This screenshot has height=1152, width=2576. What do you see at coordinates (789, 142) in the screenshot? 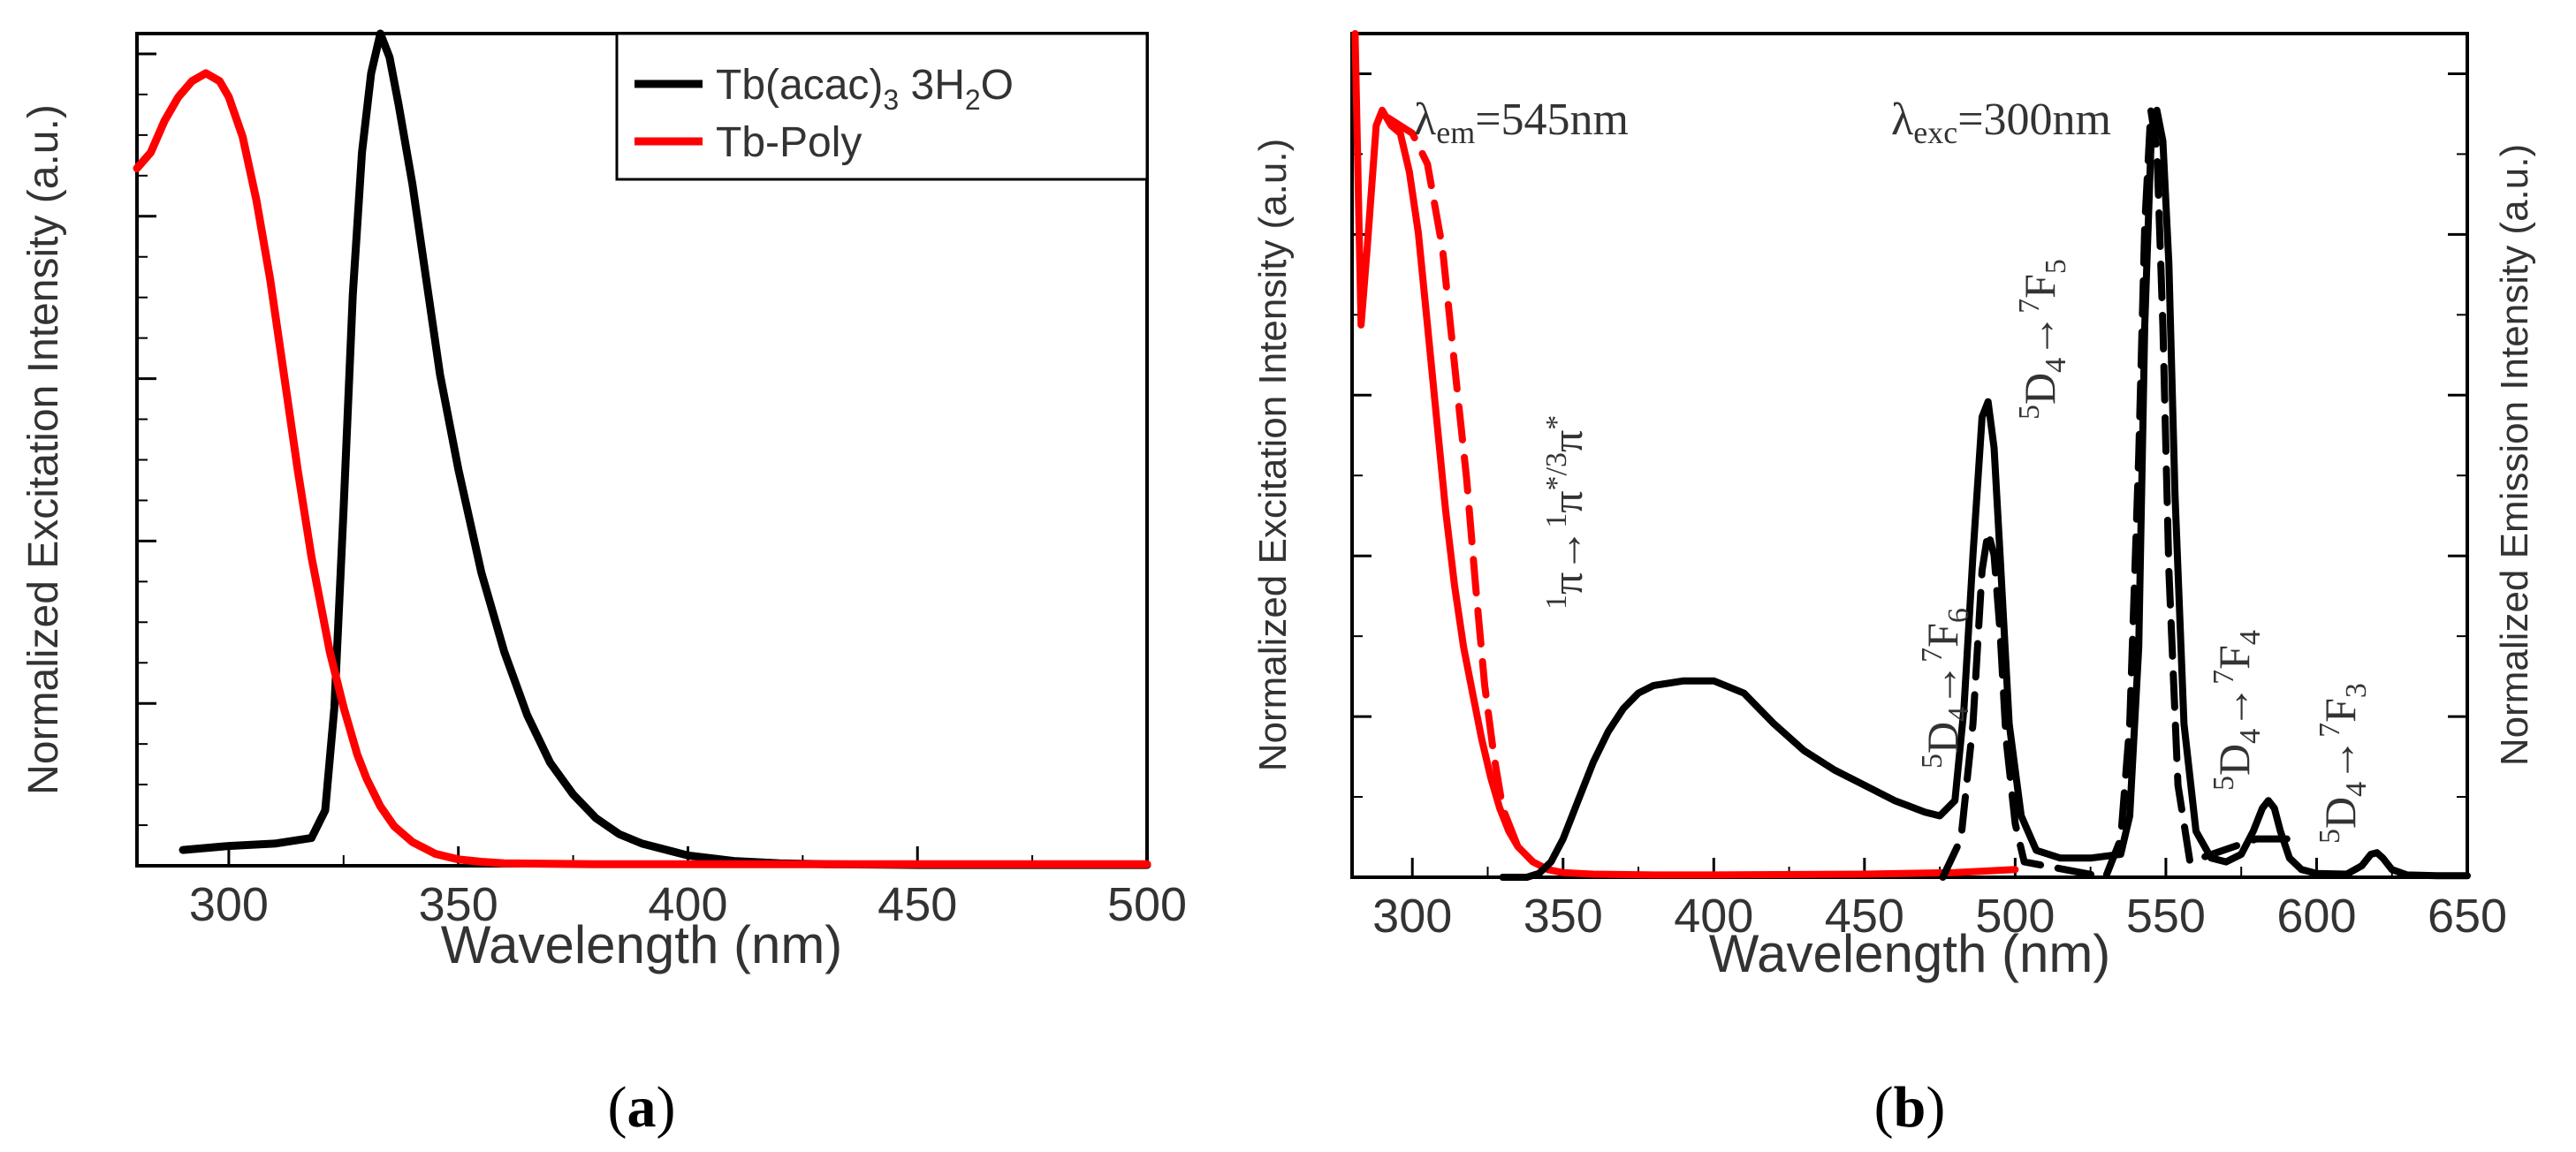
I see `legend-label-tb-poly: Tb-Poly` at bounding box center [789, 142].